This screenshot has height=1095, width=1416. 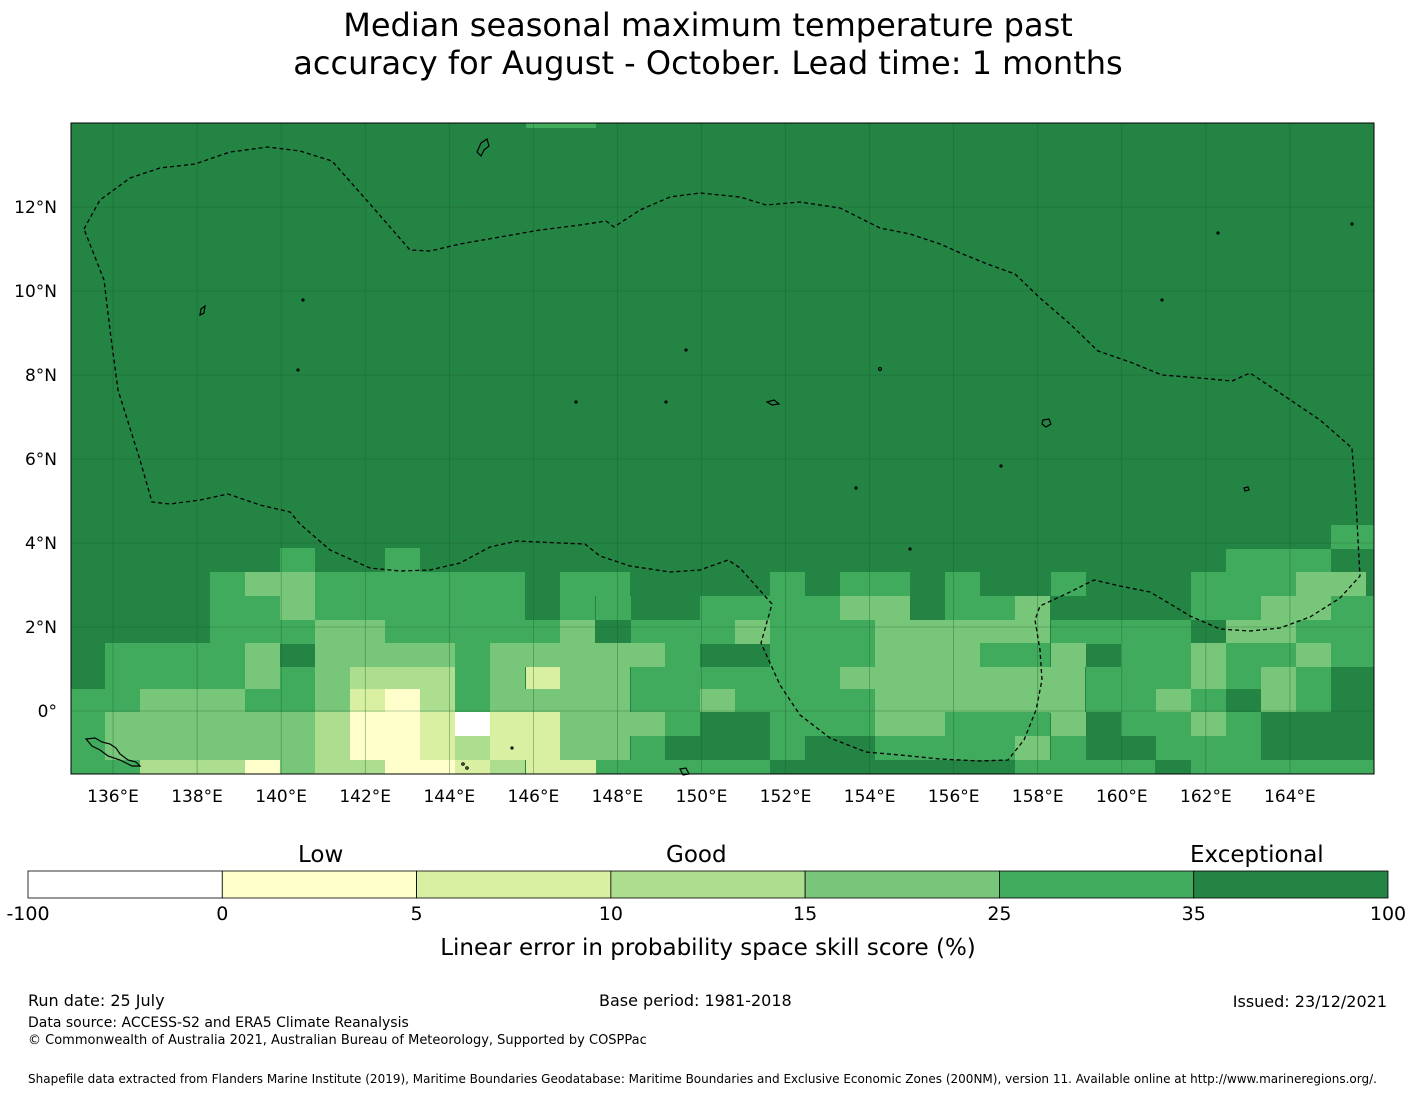 I want to click on lon-tick-label: 154°E, so click(x=870, y=797).